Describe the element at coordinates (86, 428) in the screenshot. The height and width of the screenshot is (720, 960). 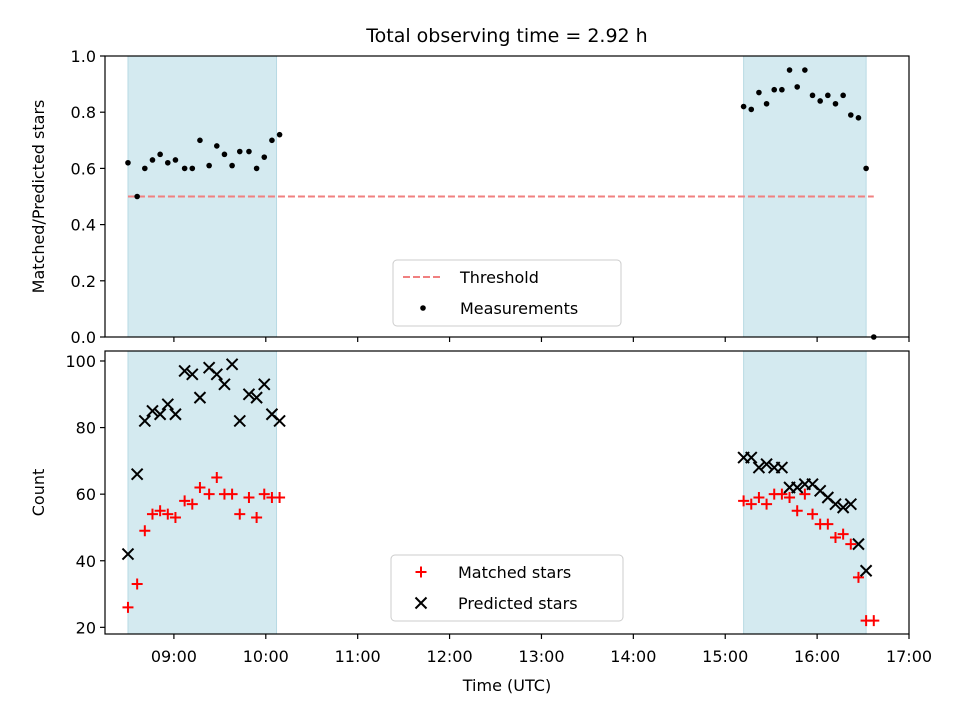
I see `y-tick-label: 80` at that location.